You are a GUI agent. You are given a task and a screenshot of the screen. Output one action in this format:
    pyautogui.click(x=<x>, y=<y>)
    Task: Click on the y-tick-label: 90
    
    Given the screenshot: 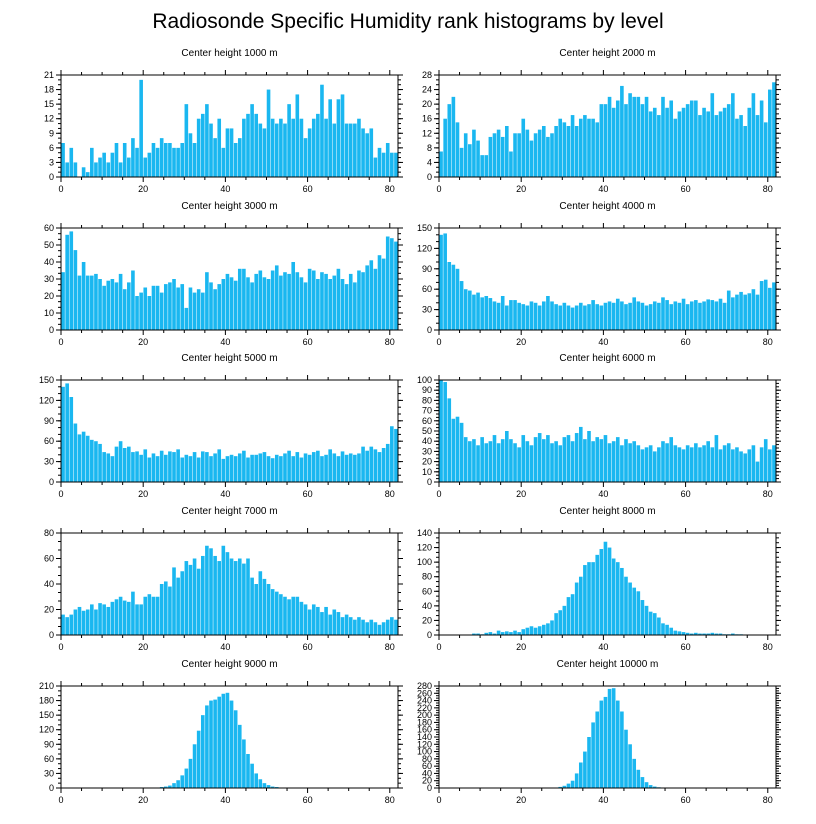 What is the action you would take?
    pyautogui.click(x=427, y=269)
    